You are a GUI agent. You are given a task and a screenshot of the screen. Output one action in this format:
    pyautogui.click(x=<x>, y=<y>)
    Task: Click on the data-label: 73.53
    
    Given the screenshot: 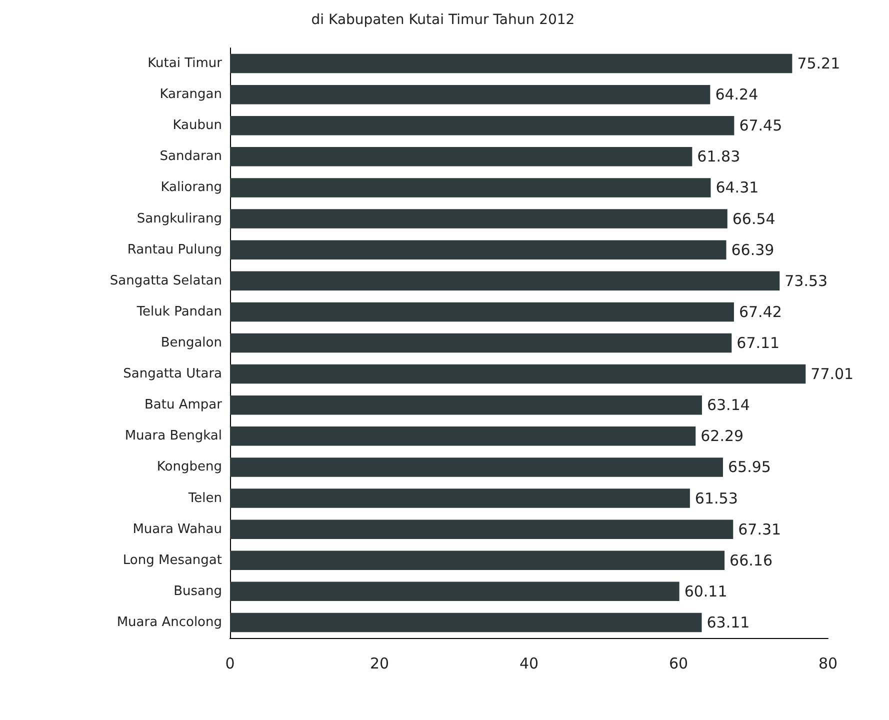 What is the action you would take?
    pyautogui.click(x=806, y=281)
    